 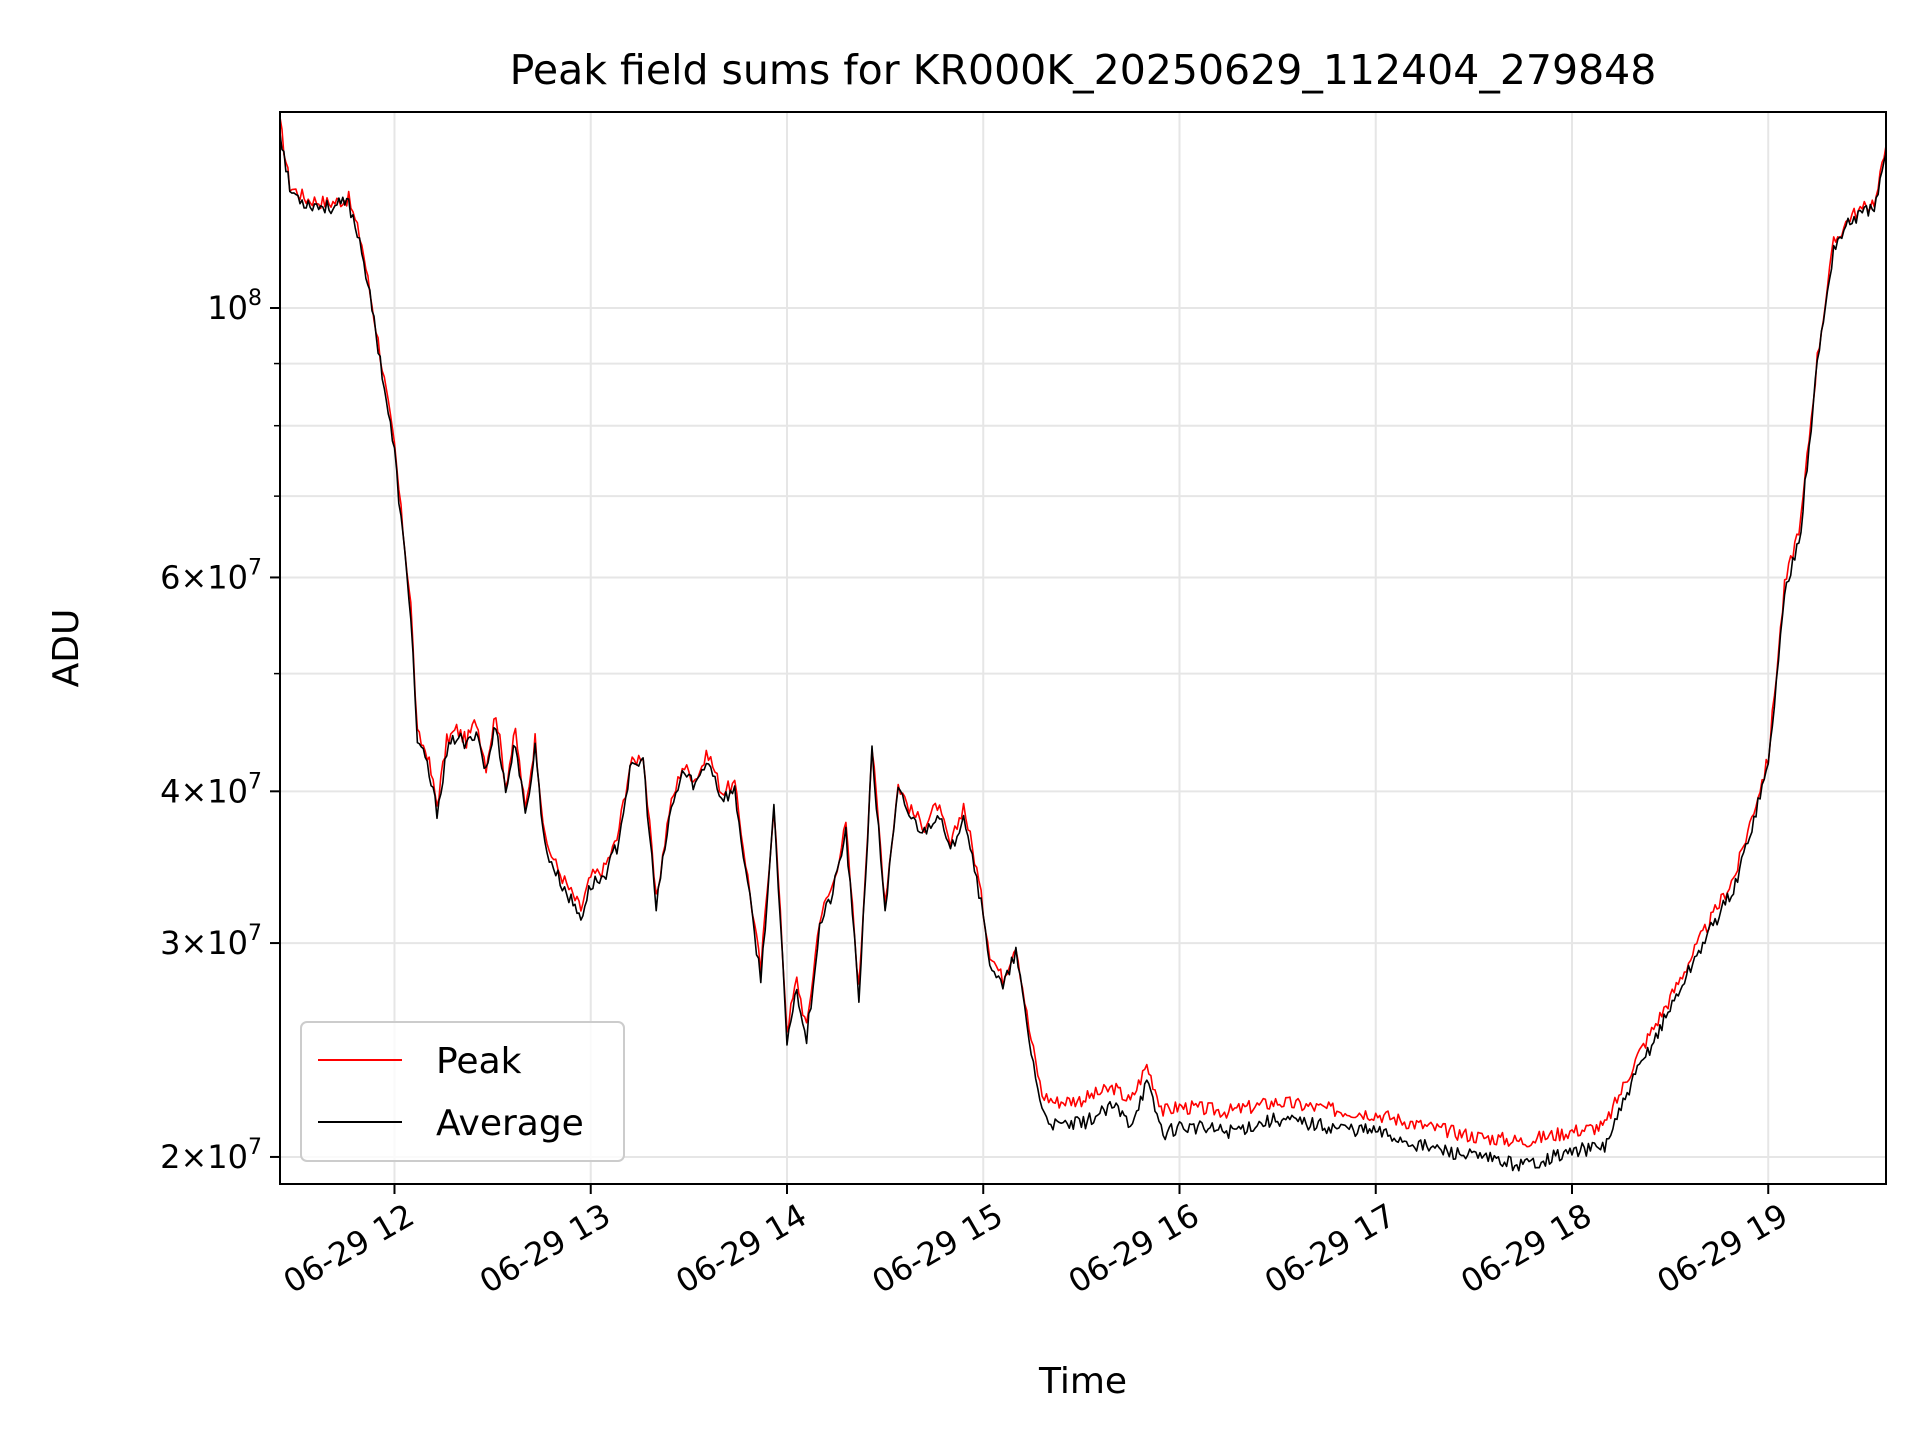 What do you see at coordinates (211, 789) in the screenshot?
I see `y-tick-label: 4×107` at bounding box center [211, 789].